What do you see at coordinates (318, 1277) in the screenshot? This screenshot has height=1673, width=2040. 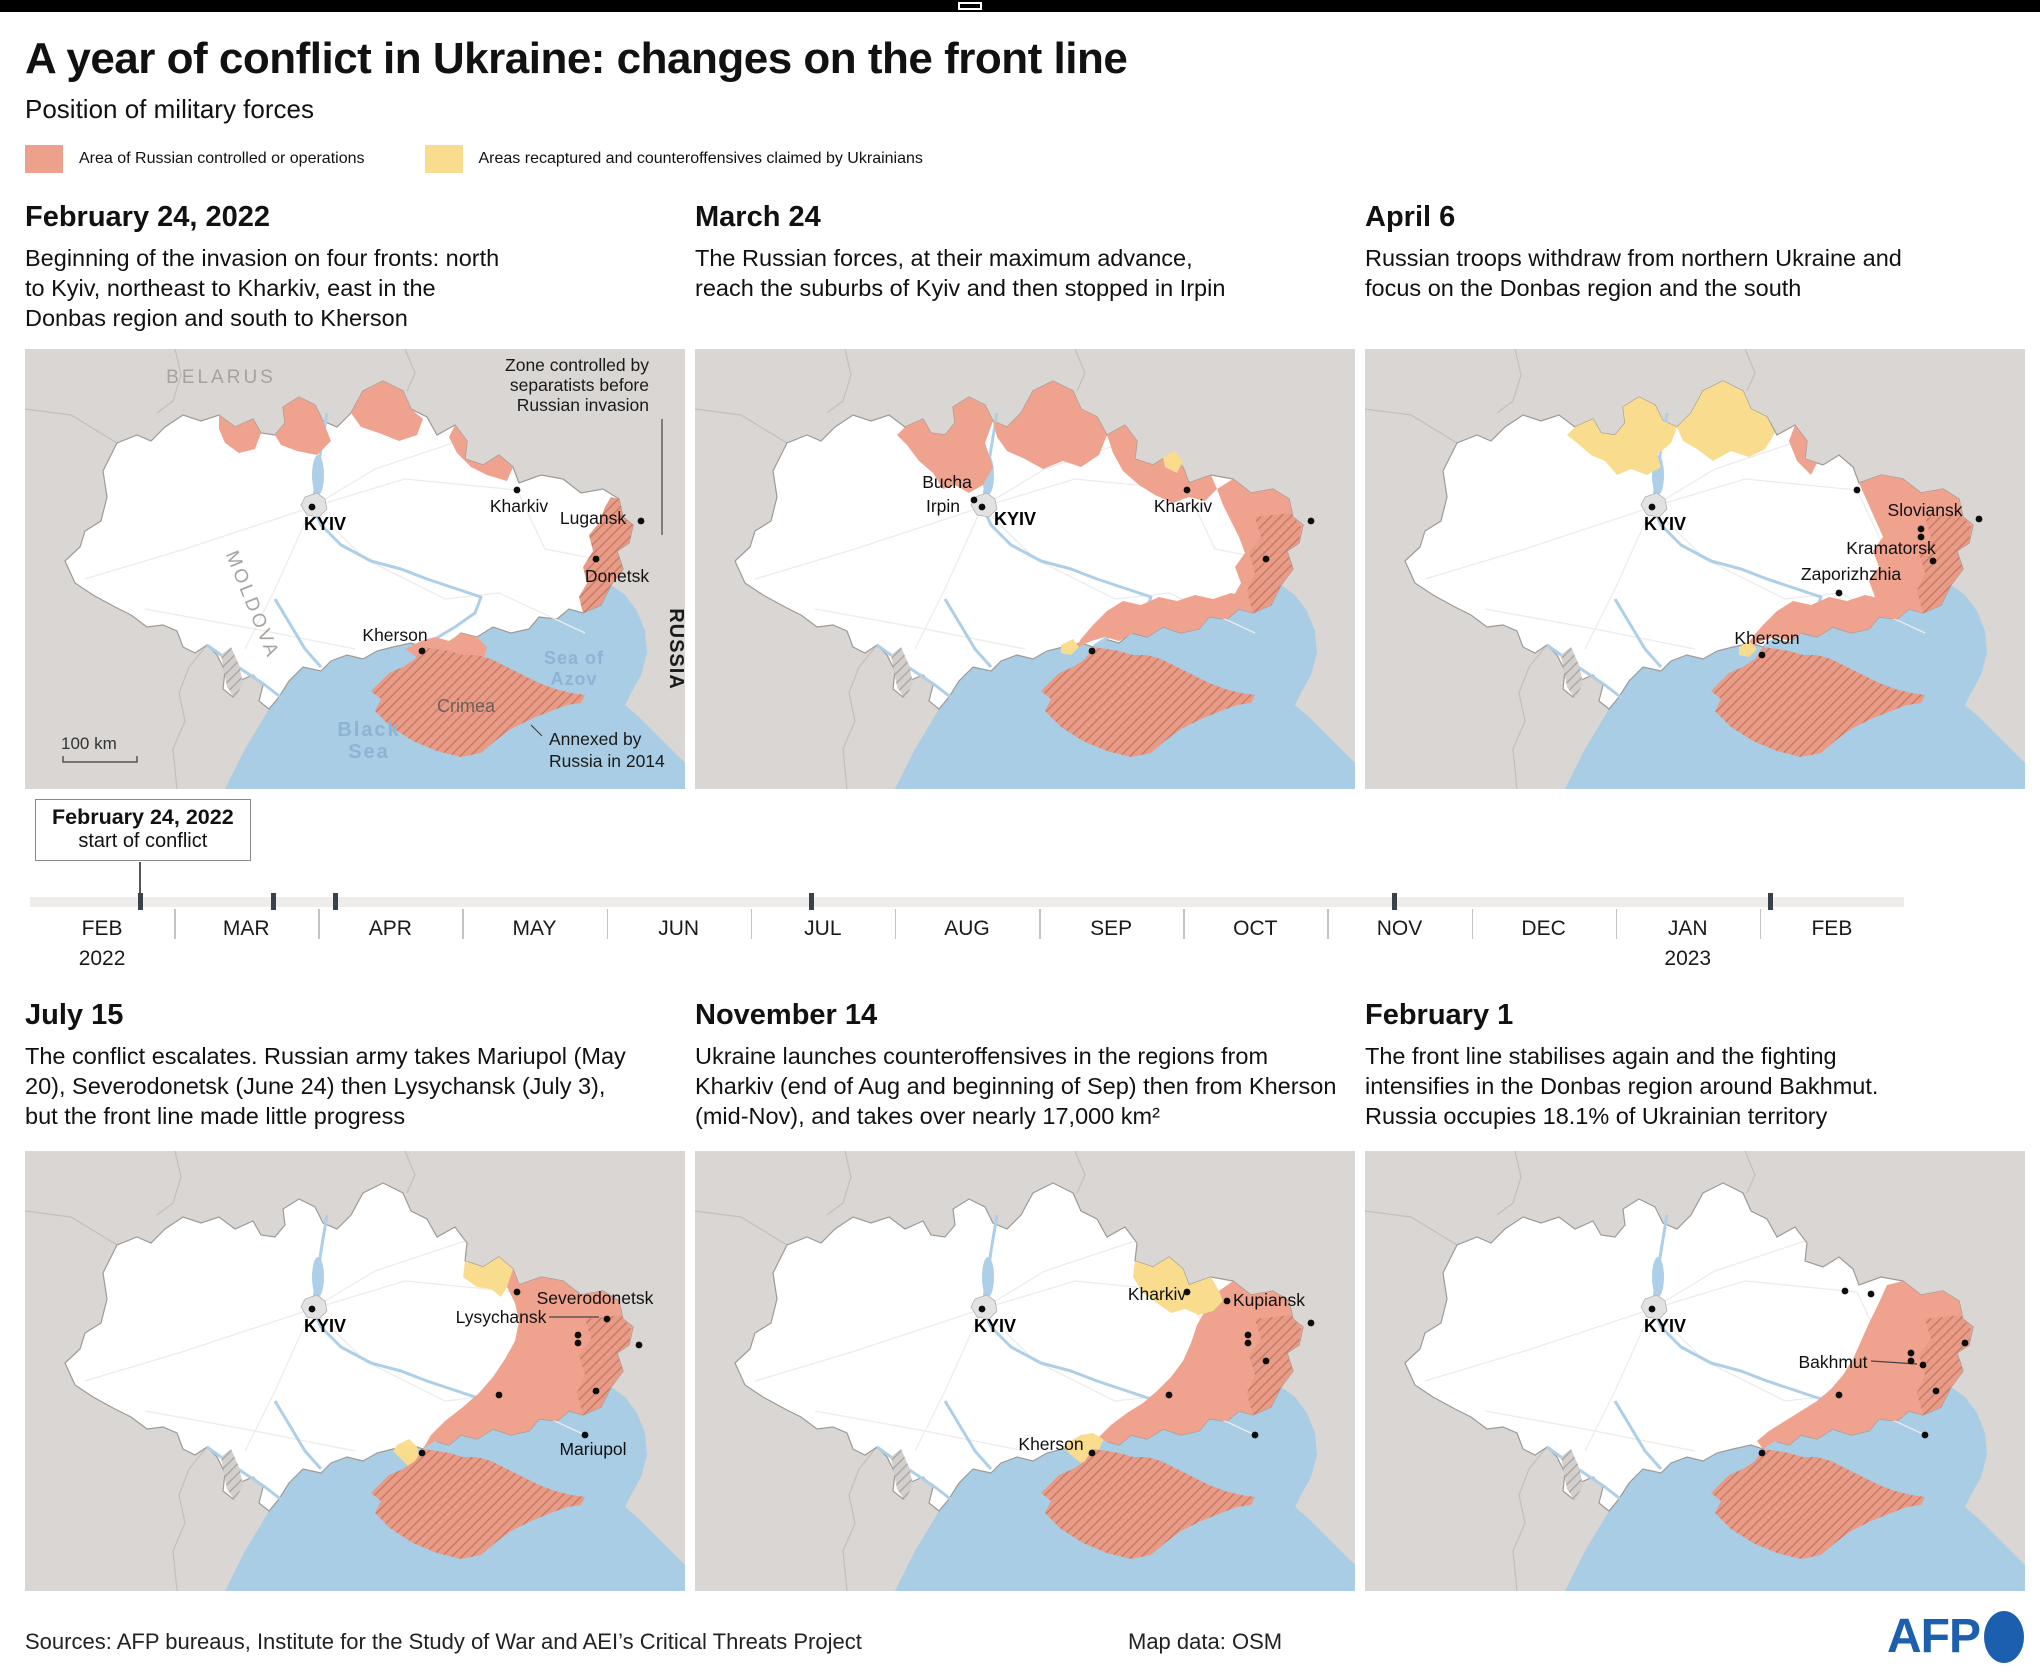 I see `kyiv-reservoir` at bounding box center [318, 1277].